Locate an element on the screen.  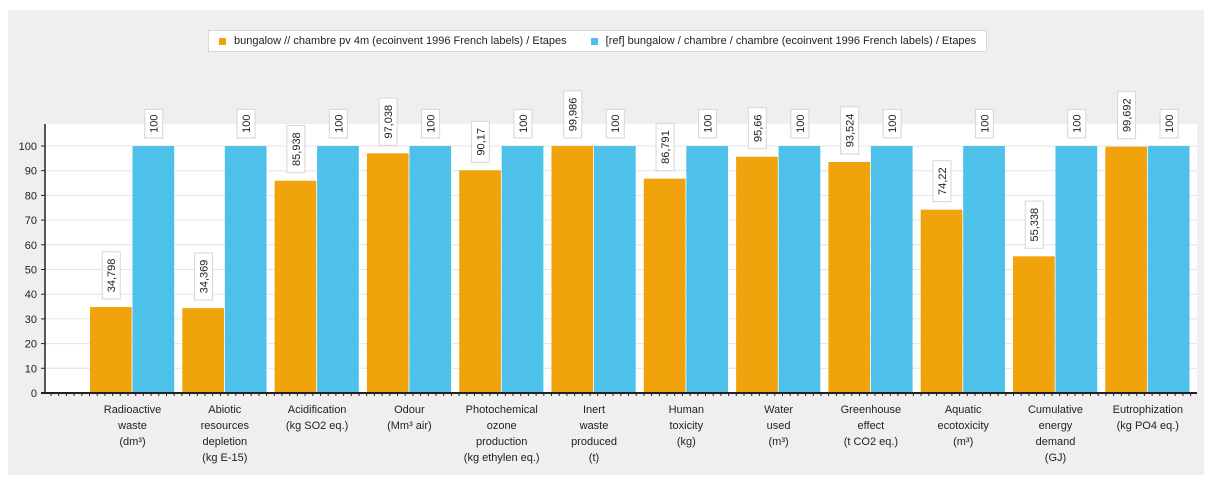
data-label-text: 99,986 is located at coordinates (574, 115).